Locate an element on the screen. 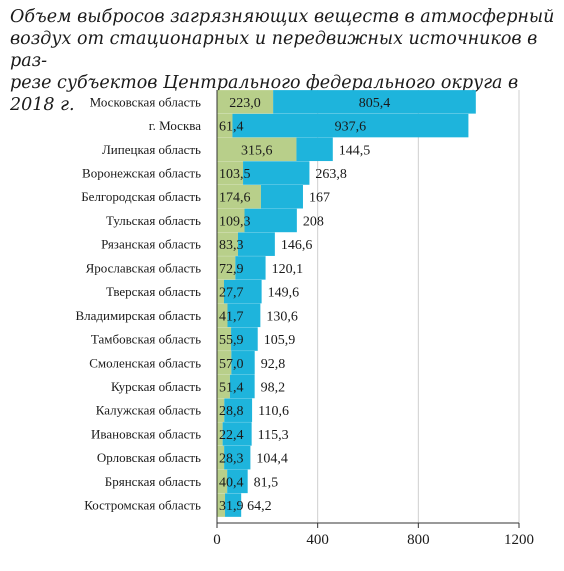 The width and height of the screenshot is (564, 571). category-label: Курская область is located at coordinates (156, 386).